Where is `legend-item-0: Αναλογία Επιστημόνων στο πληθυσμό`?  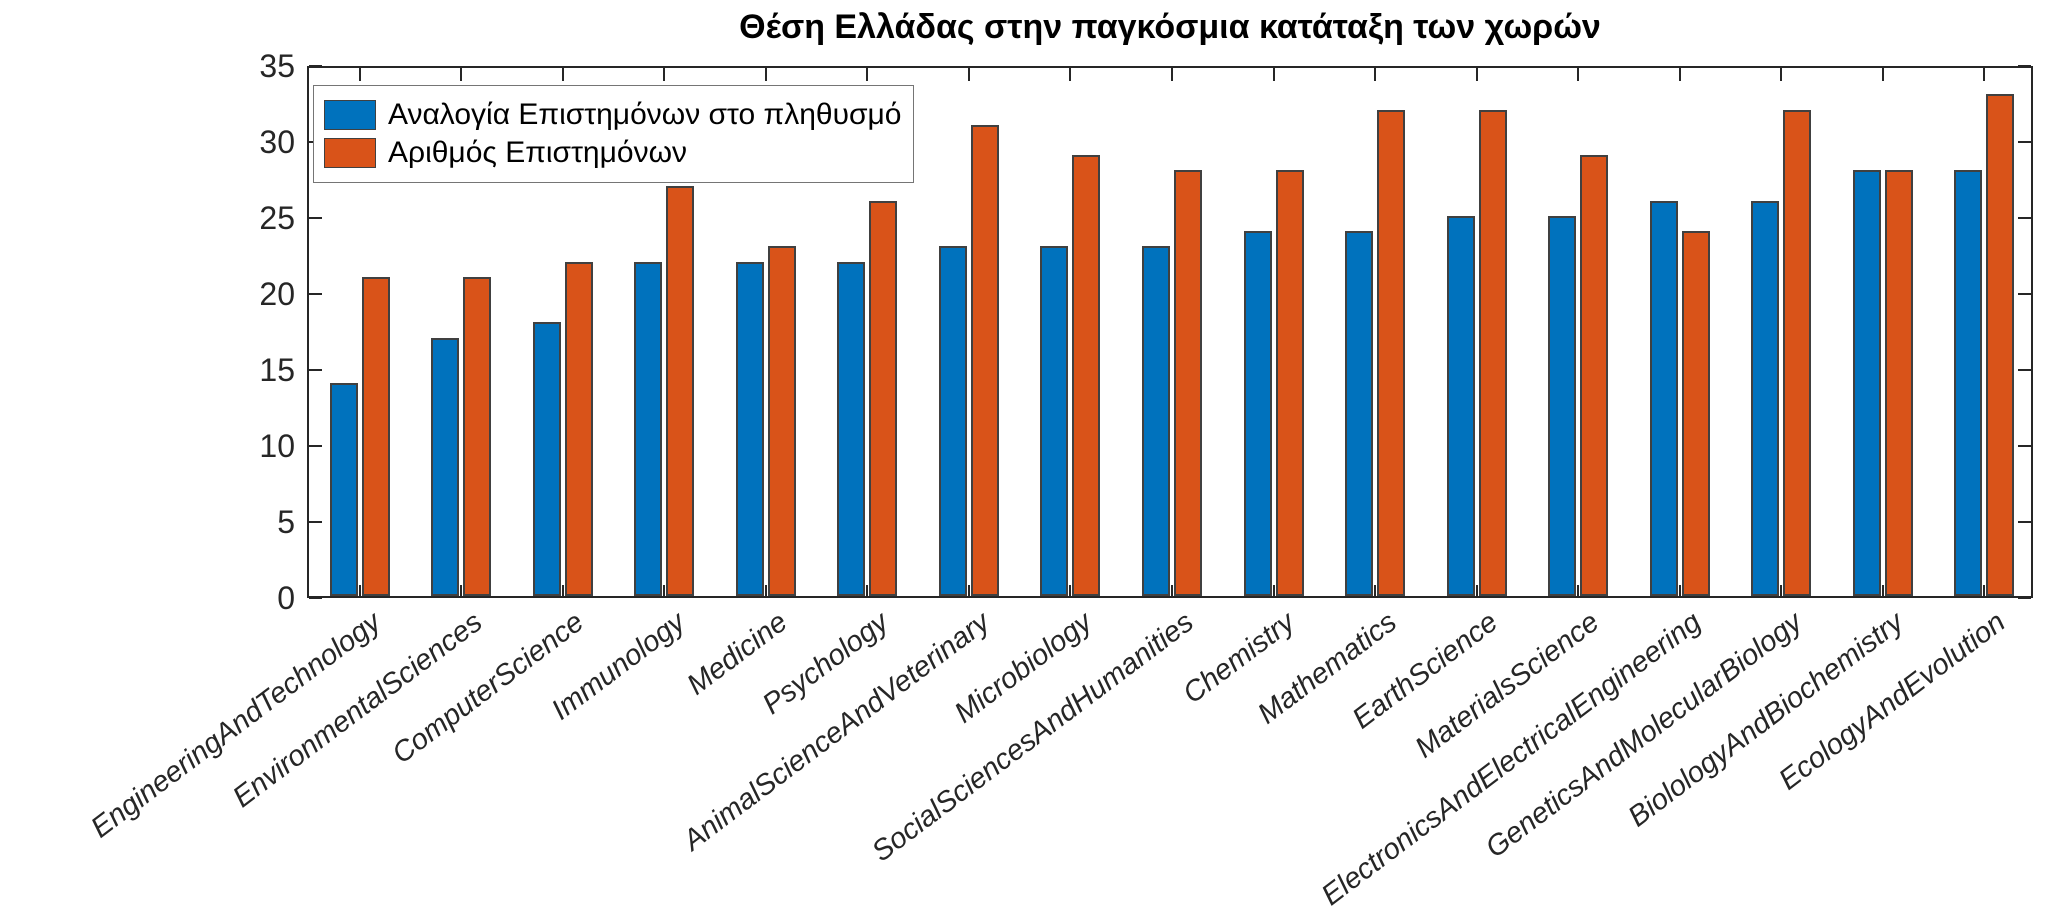
legend-item-0: Αναλογία Επιστημόνων στο πληθυσμό is located at coordinates (612, 115).